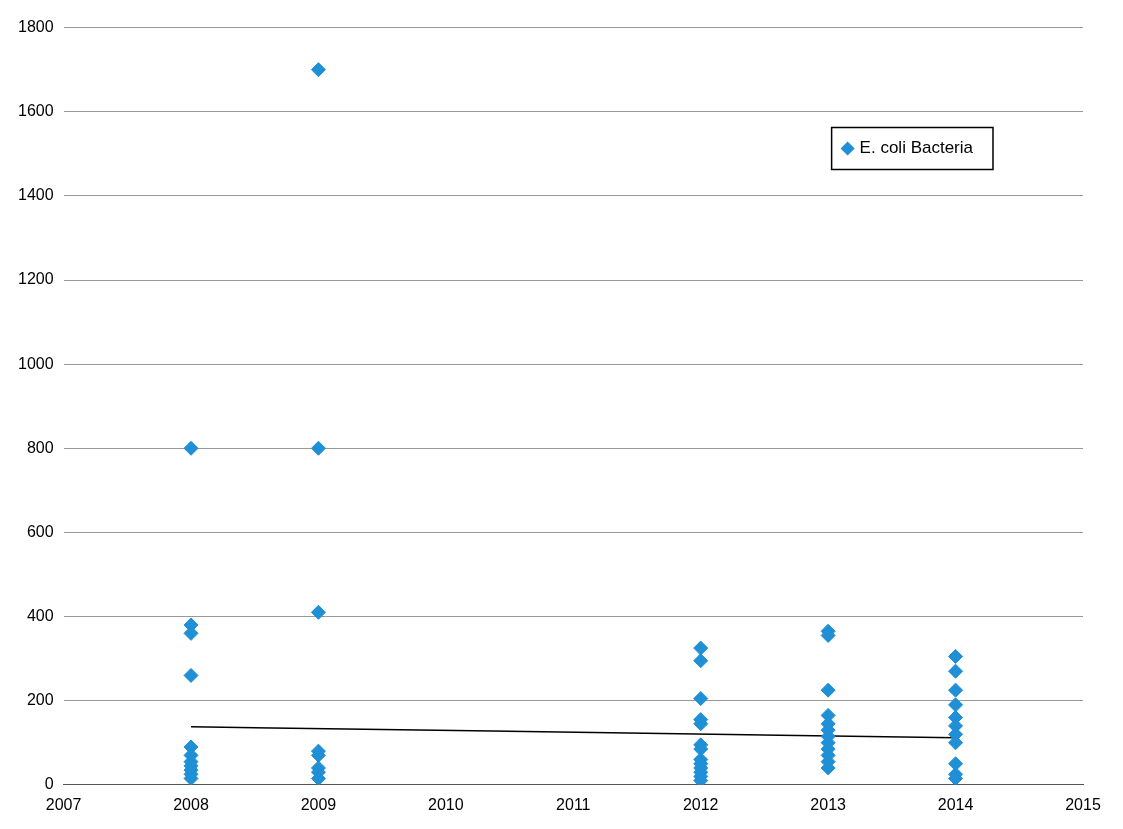  What do you see at coordinates (49, 784) in the screenshot?
I see `y-tick-label: 0` at bounding box center [49, 784].